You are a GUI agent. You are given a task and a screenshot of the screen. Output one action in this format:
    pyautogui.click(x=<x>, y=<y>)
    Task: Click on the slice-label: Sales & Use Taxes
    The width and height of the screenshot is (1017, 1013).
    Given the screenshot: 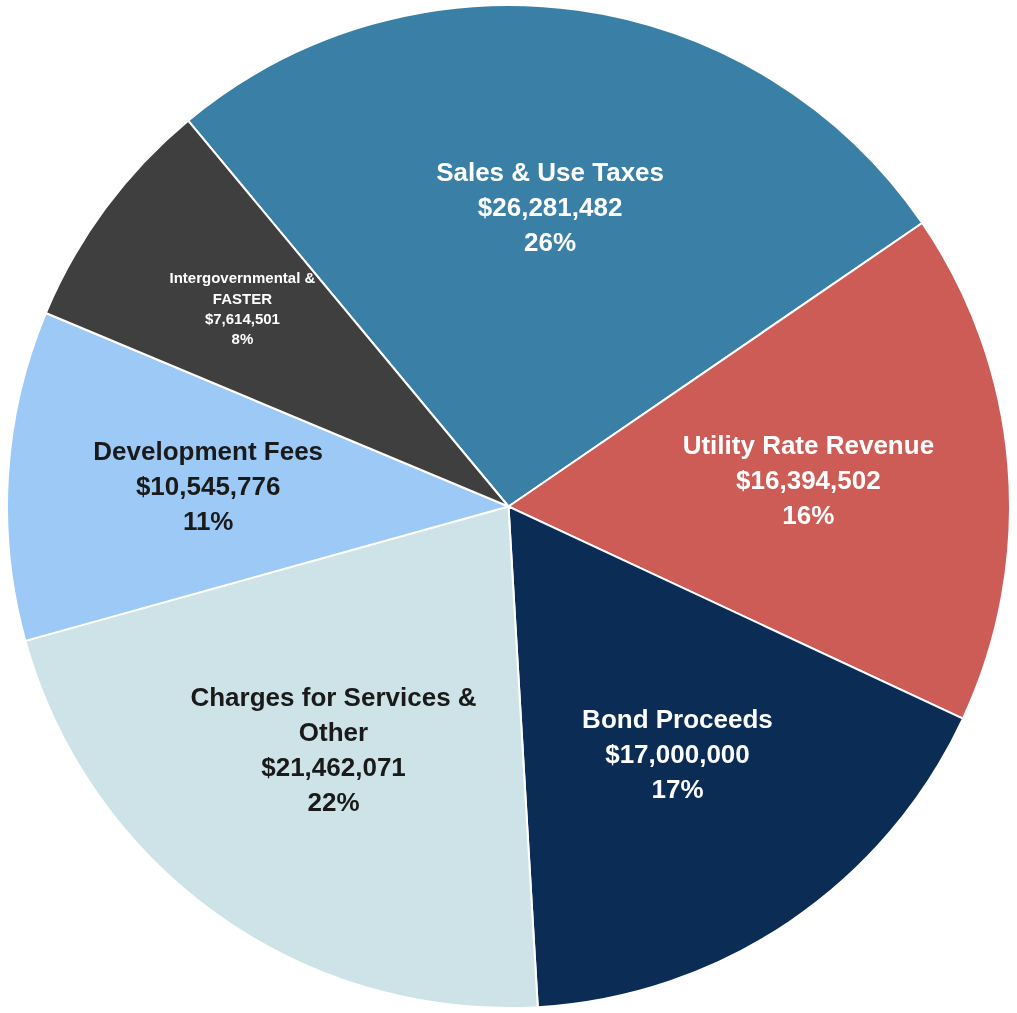 What is the action you would take?
    pyautogui.click(x=550, y=171)
    